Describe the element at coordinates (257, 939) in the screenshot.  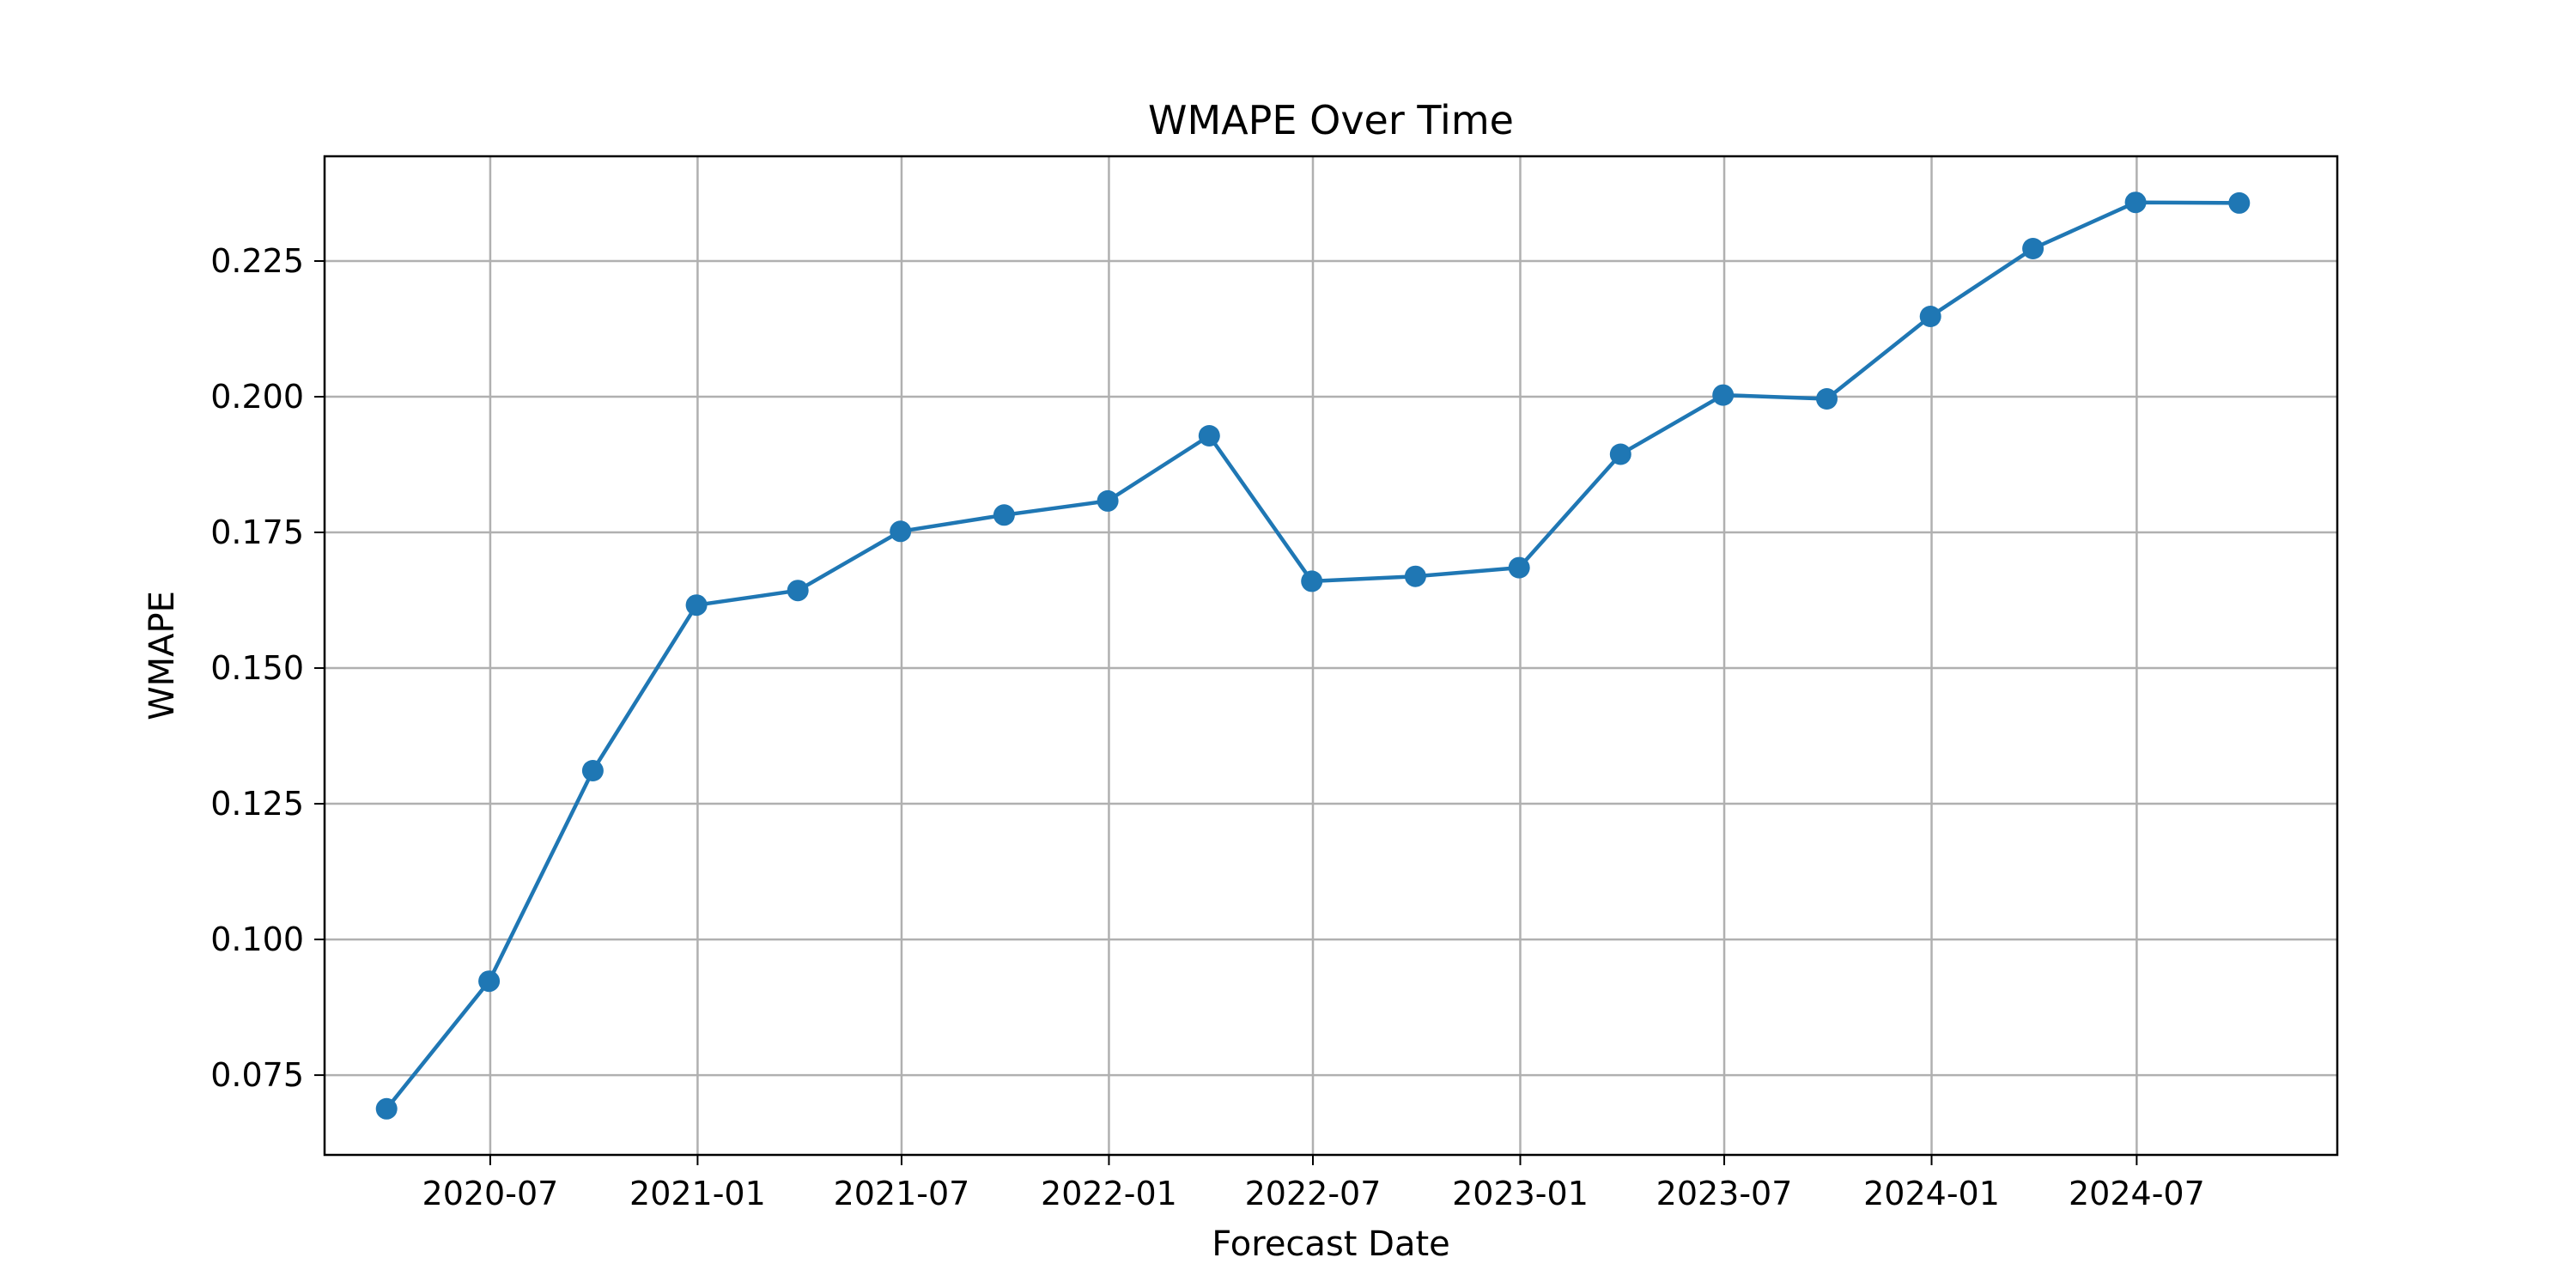
I see `y-tick-label: 0.100` at that location.